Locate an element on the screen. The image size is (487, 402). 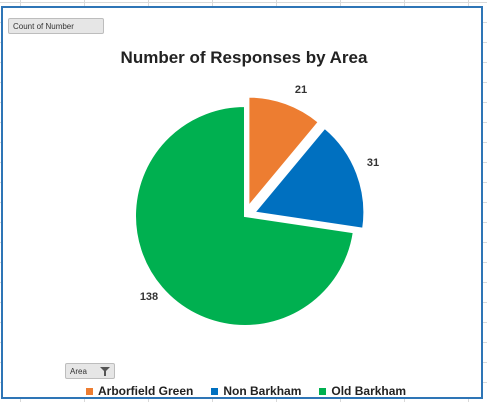
legend-item-arborfield-green: Arborfield Green is located at coordinates (139, 391).